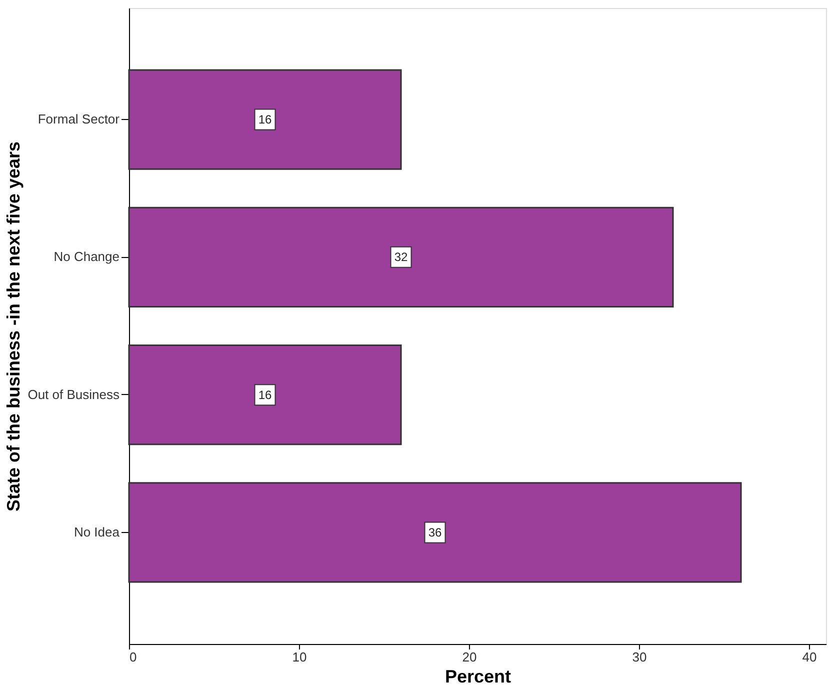 This screenshot has height=690, width=830. What do you see at coordinates (14, 326) in the screenshot?
I see `y-axis-title: State of the business -in the next five years` at bounding box center [14, 326].